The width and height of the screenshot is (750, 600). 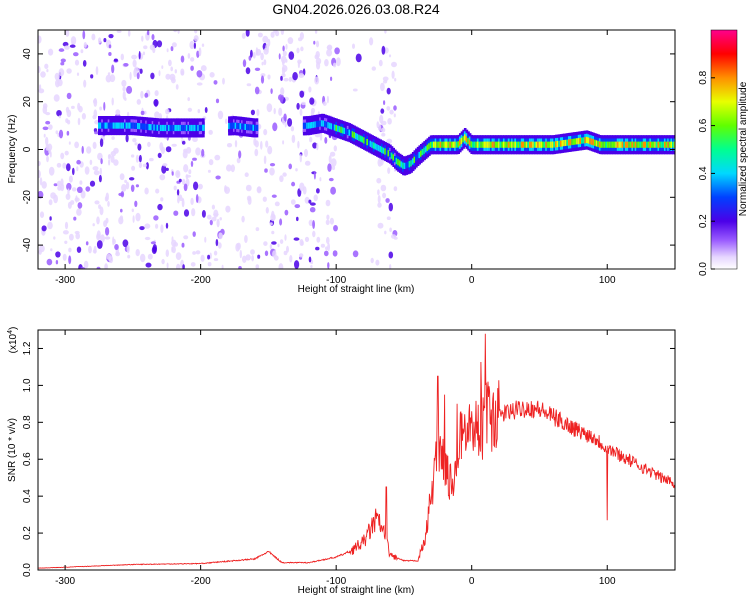 I want to click on y-multiplier-exponent: 4, so click(x=10, y=332).